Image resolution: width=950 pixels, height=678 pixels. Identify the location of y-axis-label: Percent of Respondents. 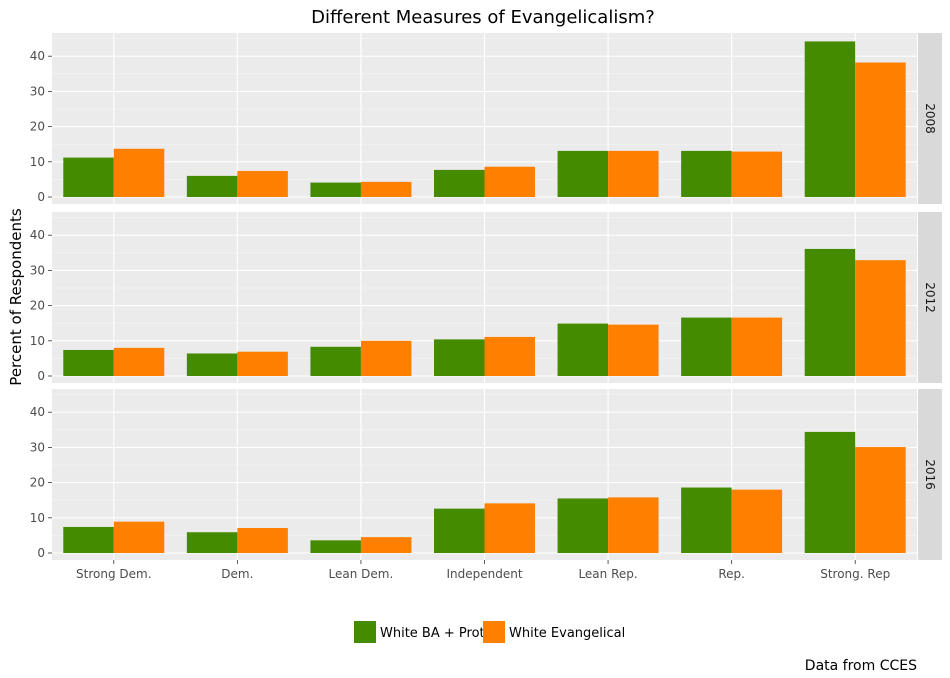
(16, 297).